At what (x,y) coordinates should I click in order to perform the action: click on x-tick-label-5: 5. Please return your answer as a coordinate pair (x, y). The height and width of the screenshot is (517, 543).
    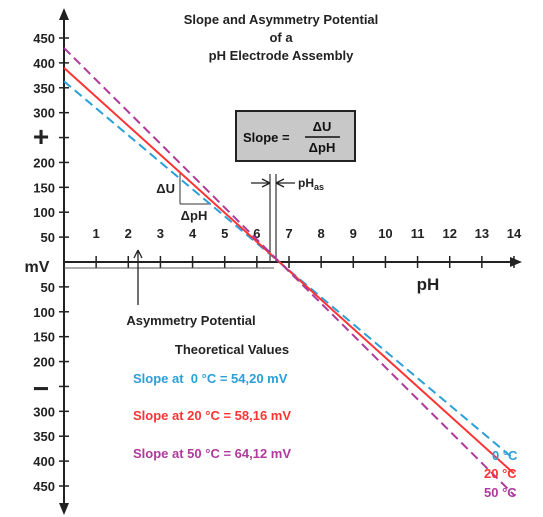
    Looking at the image, I should click on (224, 233).